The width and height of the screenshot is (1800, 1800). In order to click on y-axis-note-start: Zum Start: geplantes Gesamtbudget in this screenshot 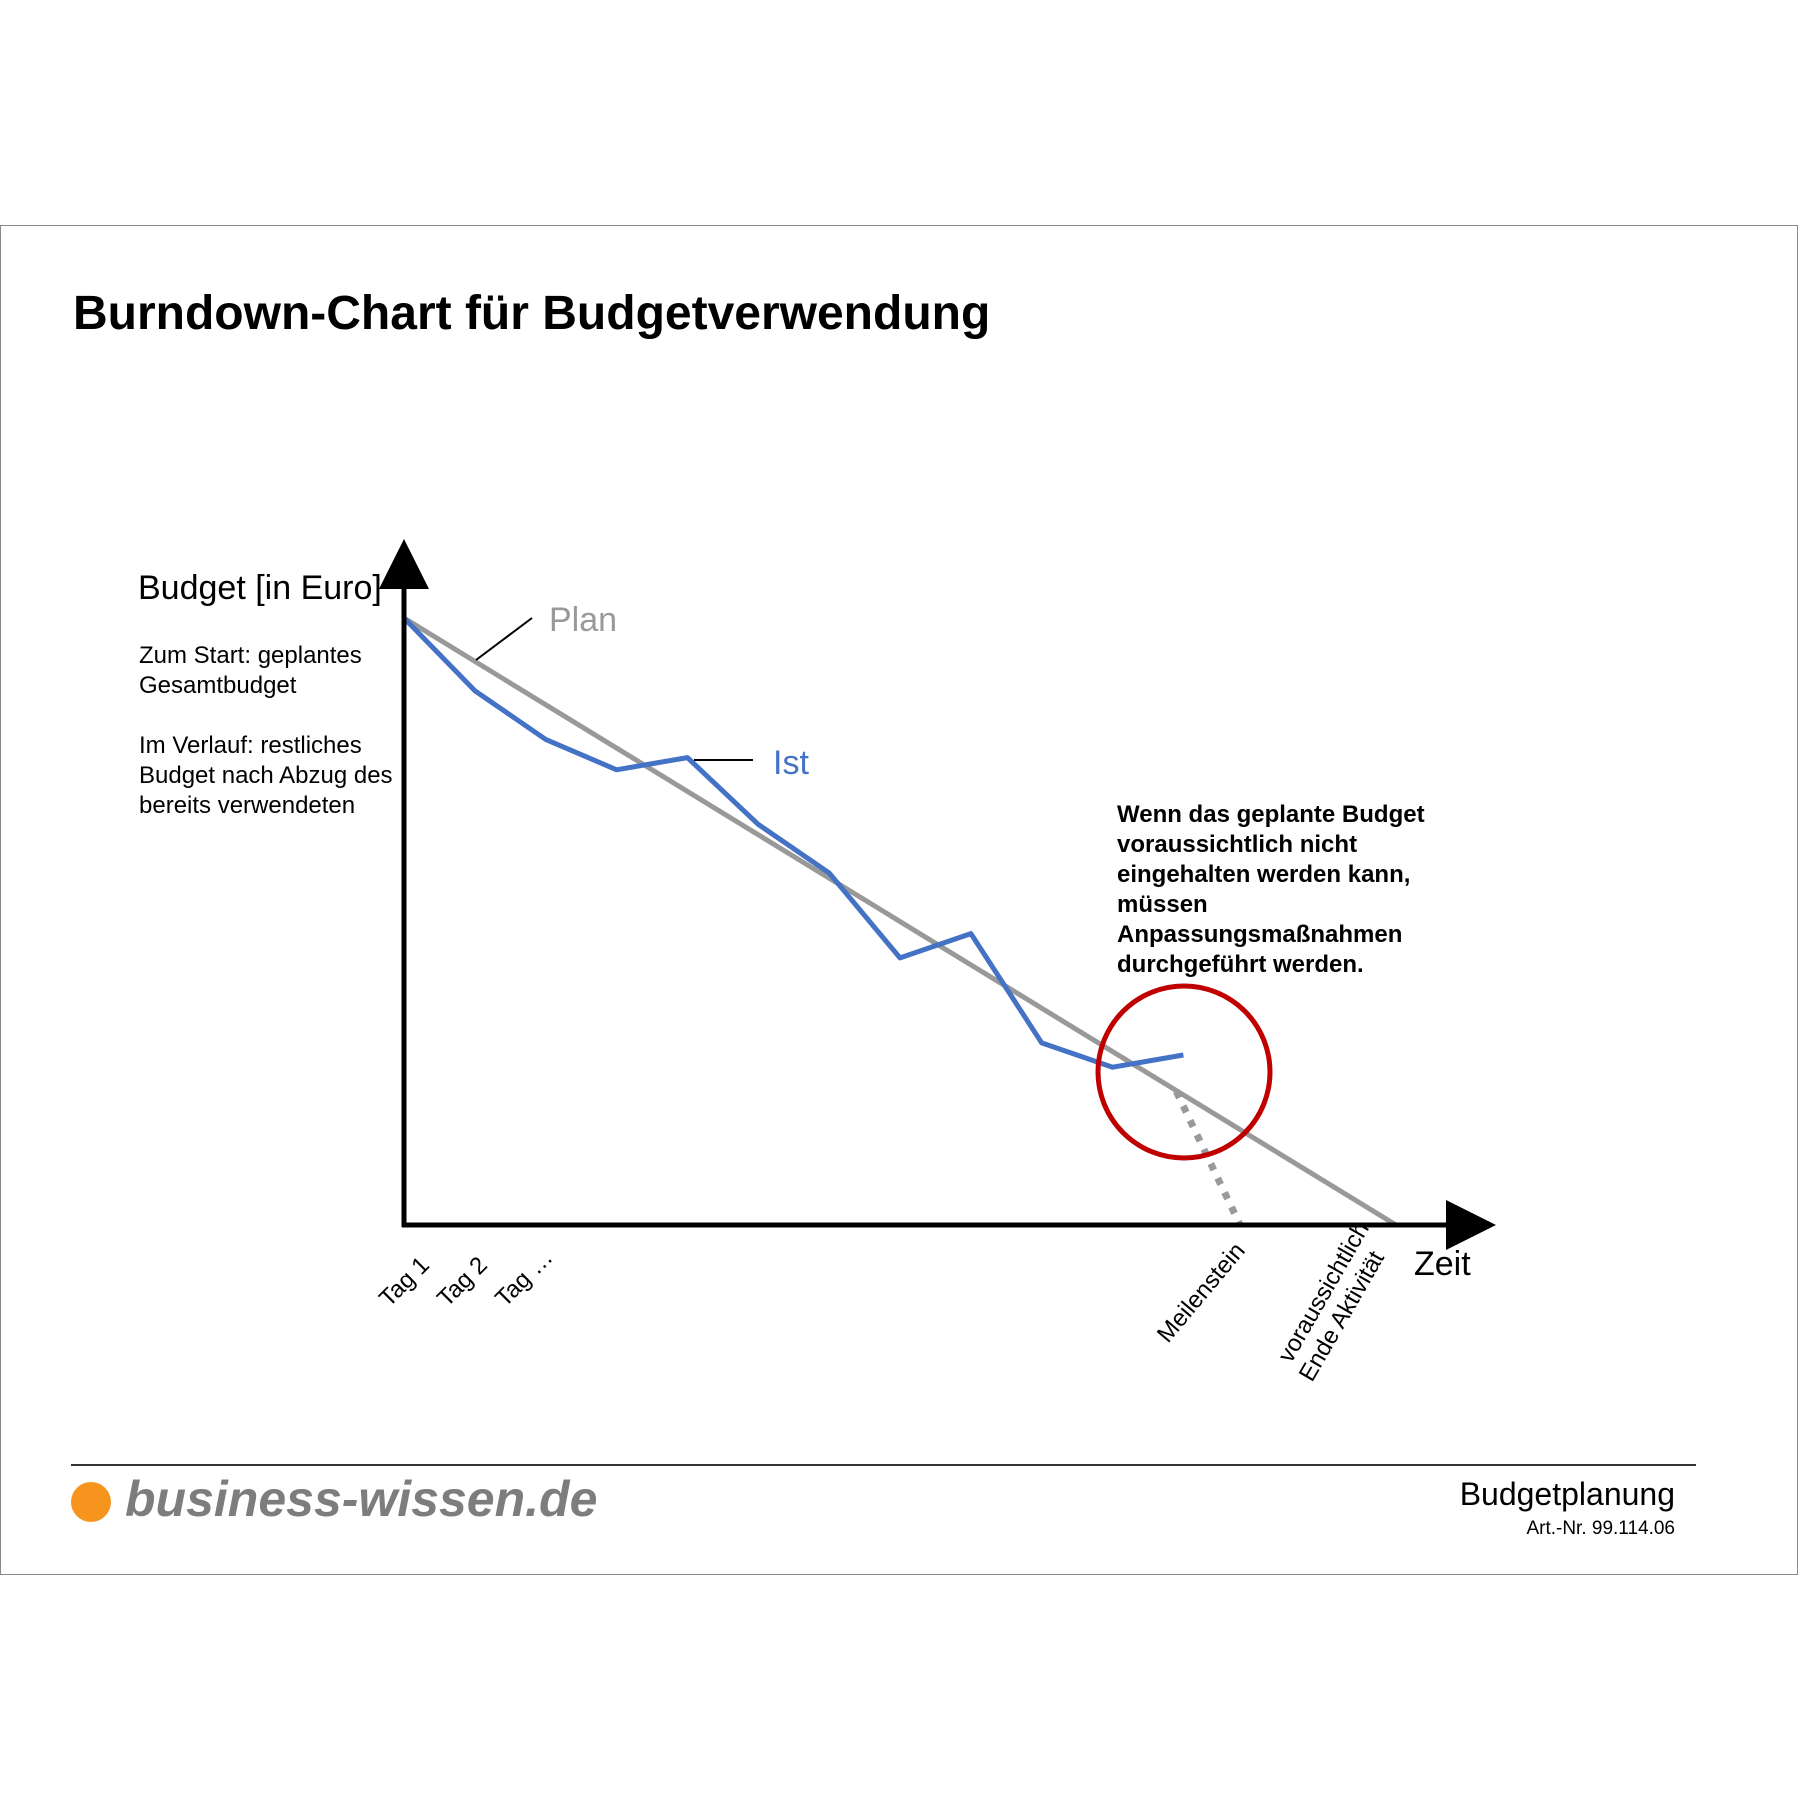, I will do `click(250, 670)`.